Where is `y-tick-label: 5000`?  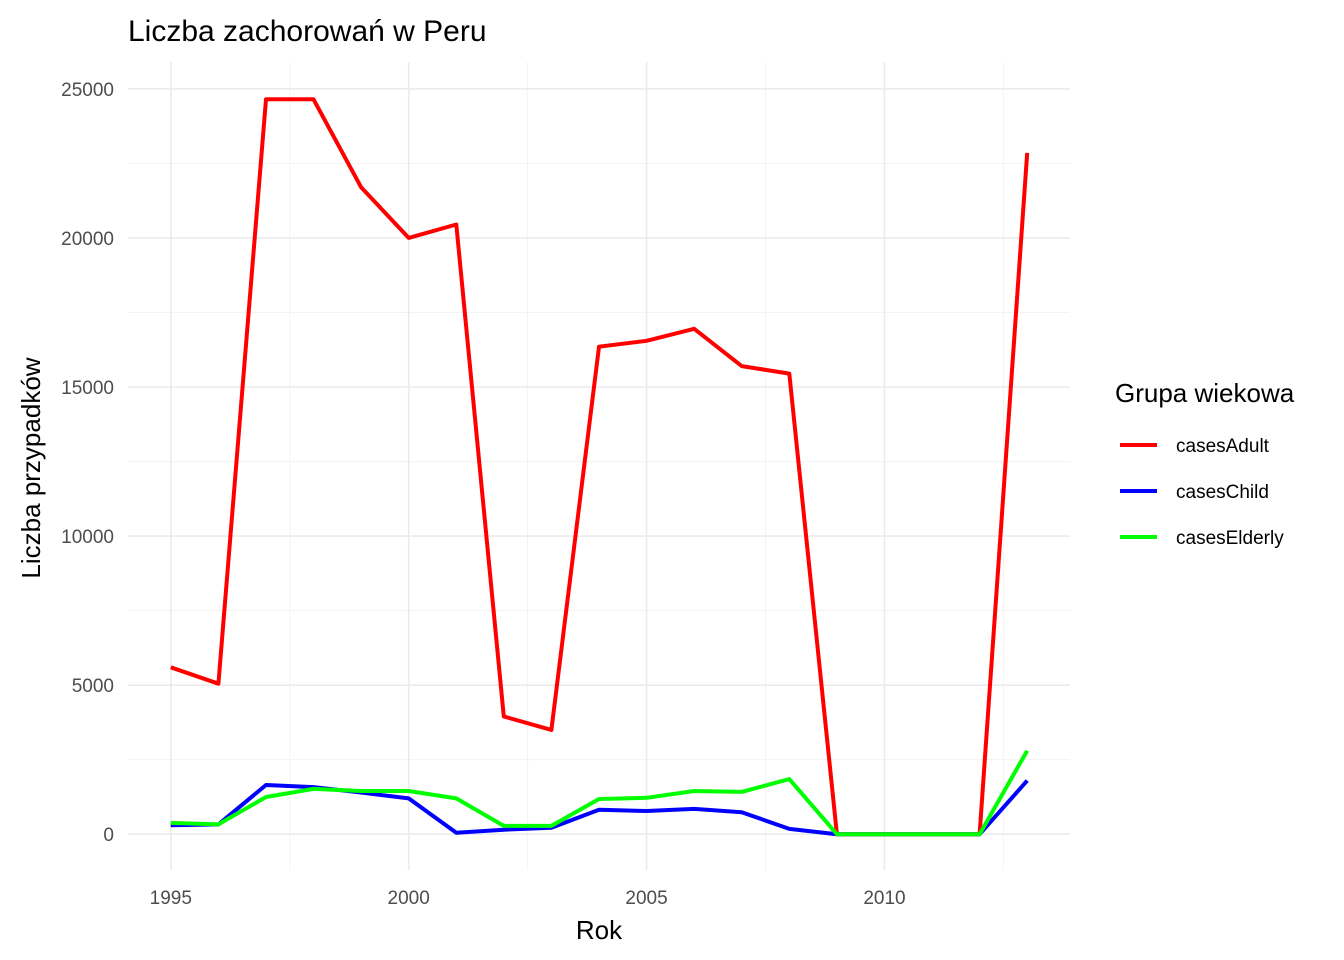
y-tick-label: 5000 is located at coordinates (93, 686).